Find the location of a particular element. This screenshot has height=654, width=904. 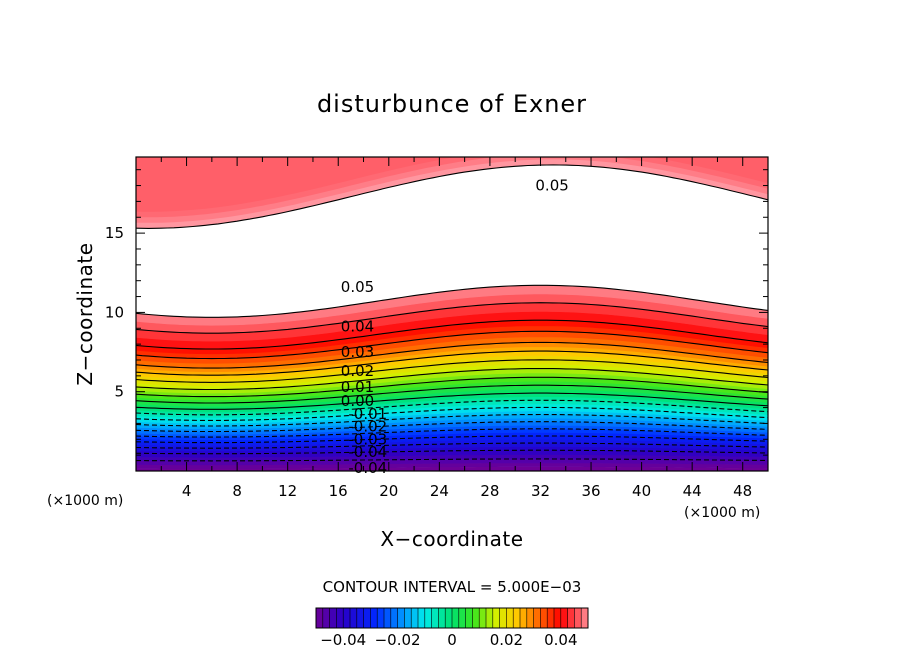

x-tick-label: 44 is located at coordinates (692, 491).